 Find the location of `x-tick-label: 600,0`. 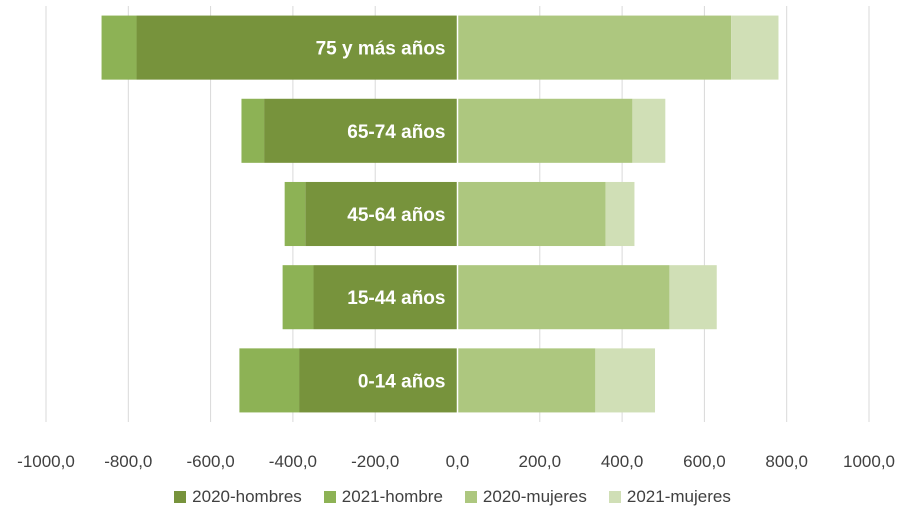

x-tick-label: 600,0 is located at coordinates (704, 461).